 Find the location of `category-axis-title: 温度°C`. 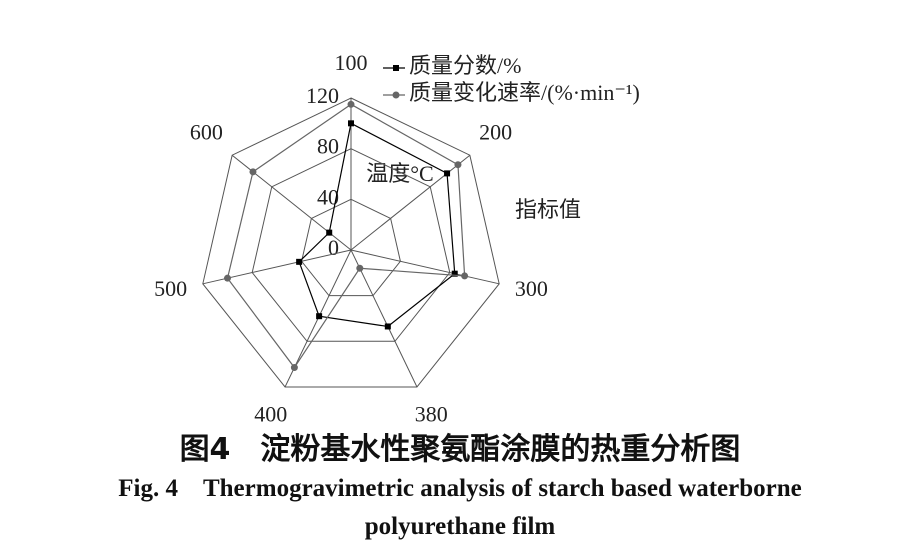

category-axis-title: 温度°C is located at coordinates (399, 173).